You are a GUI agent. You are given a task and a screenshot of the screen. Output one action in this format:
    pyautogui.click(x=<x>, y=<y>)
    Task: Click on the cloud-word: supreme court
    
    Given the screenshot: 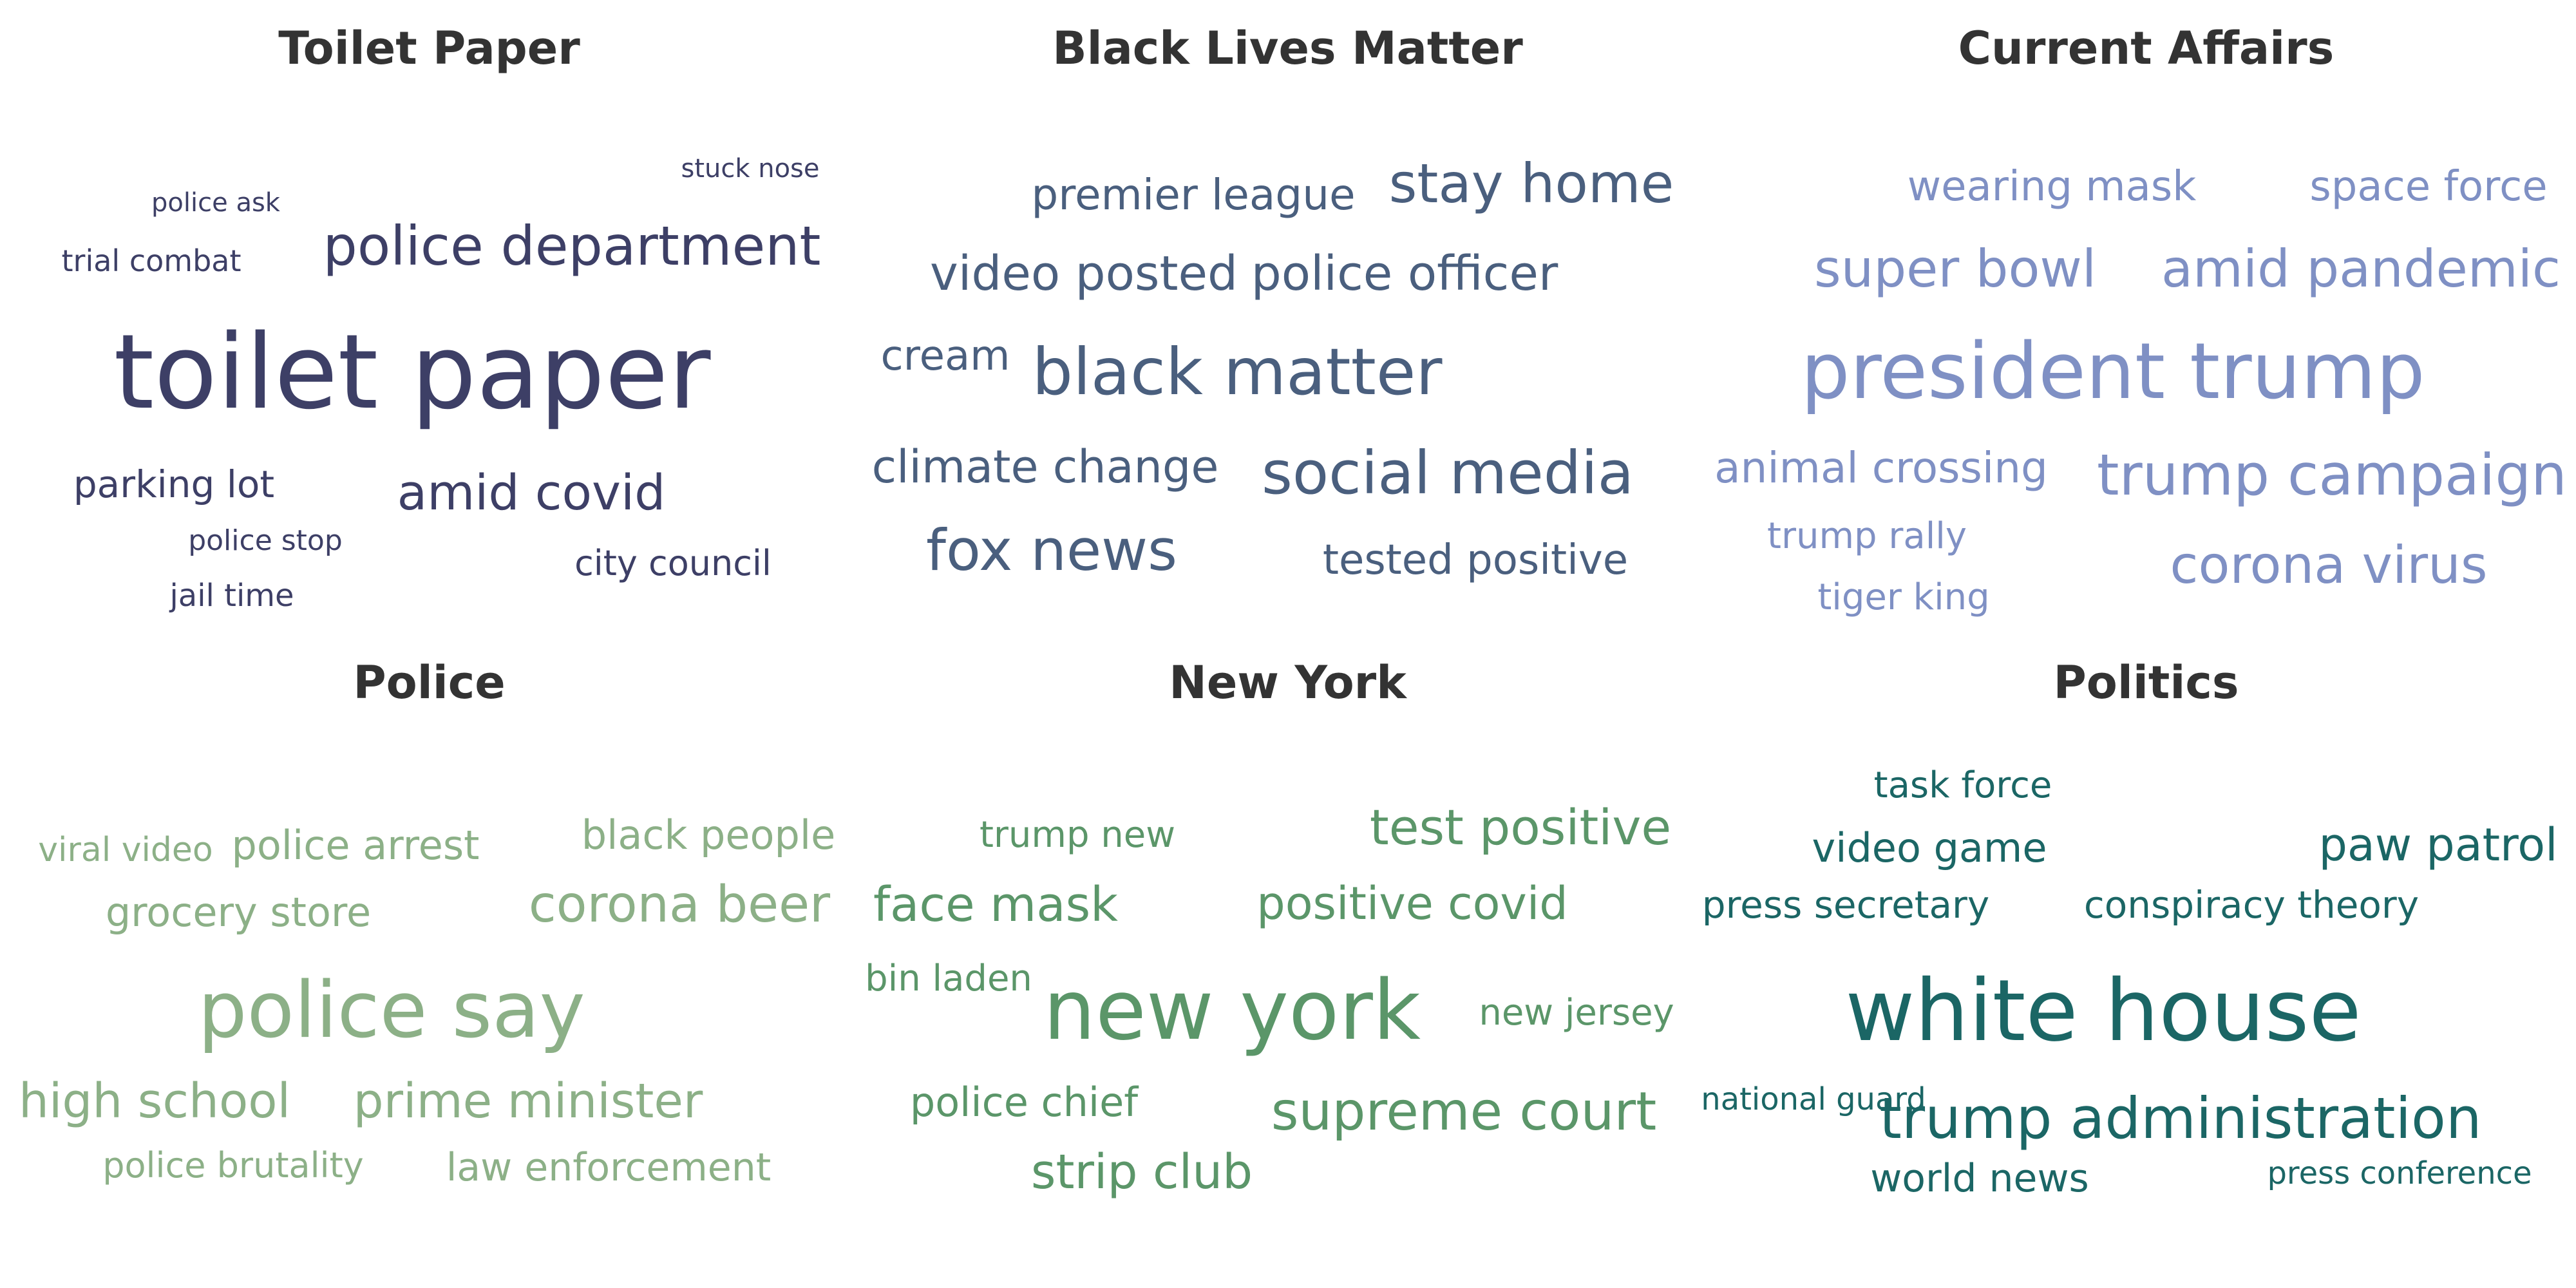 What is the action you would take?
    pyautogui.click(x=1464, y=1111)
    